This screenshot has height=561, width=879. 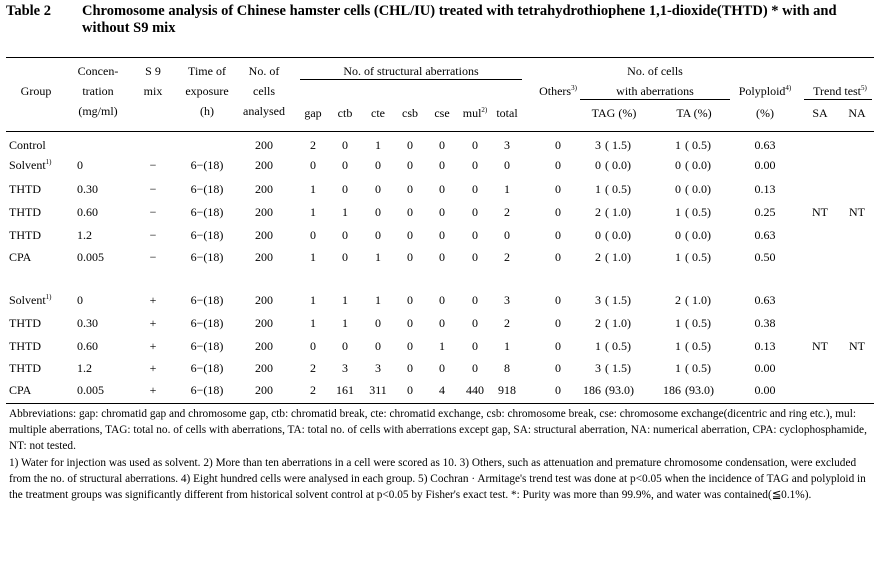 What do you see at coordinates (507, 346) in the screenshot?
I see `cell-total: 1` at bounding box center [507, 346].